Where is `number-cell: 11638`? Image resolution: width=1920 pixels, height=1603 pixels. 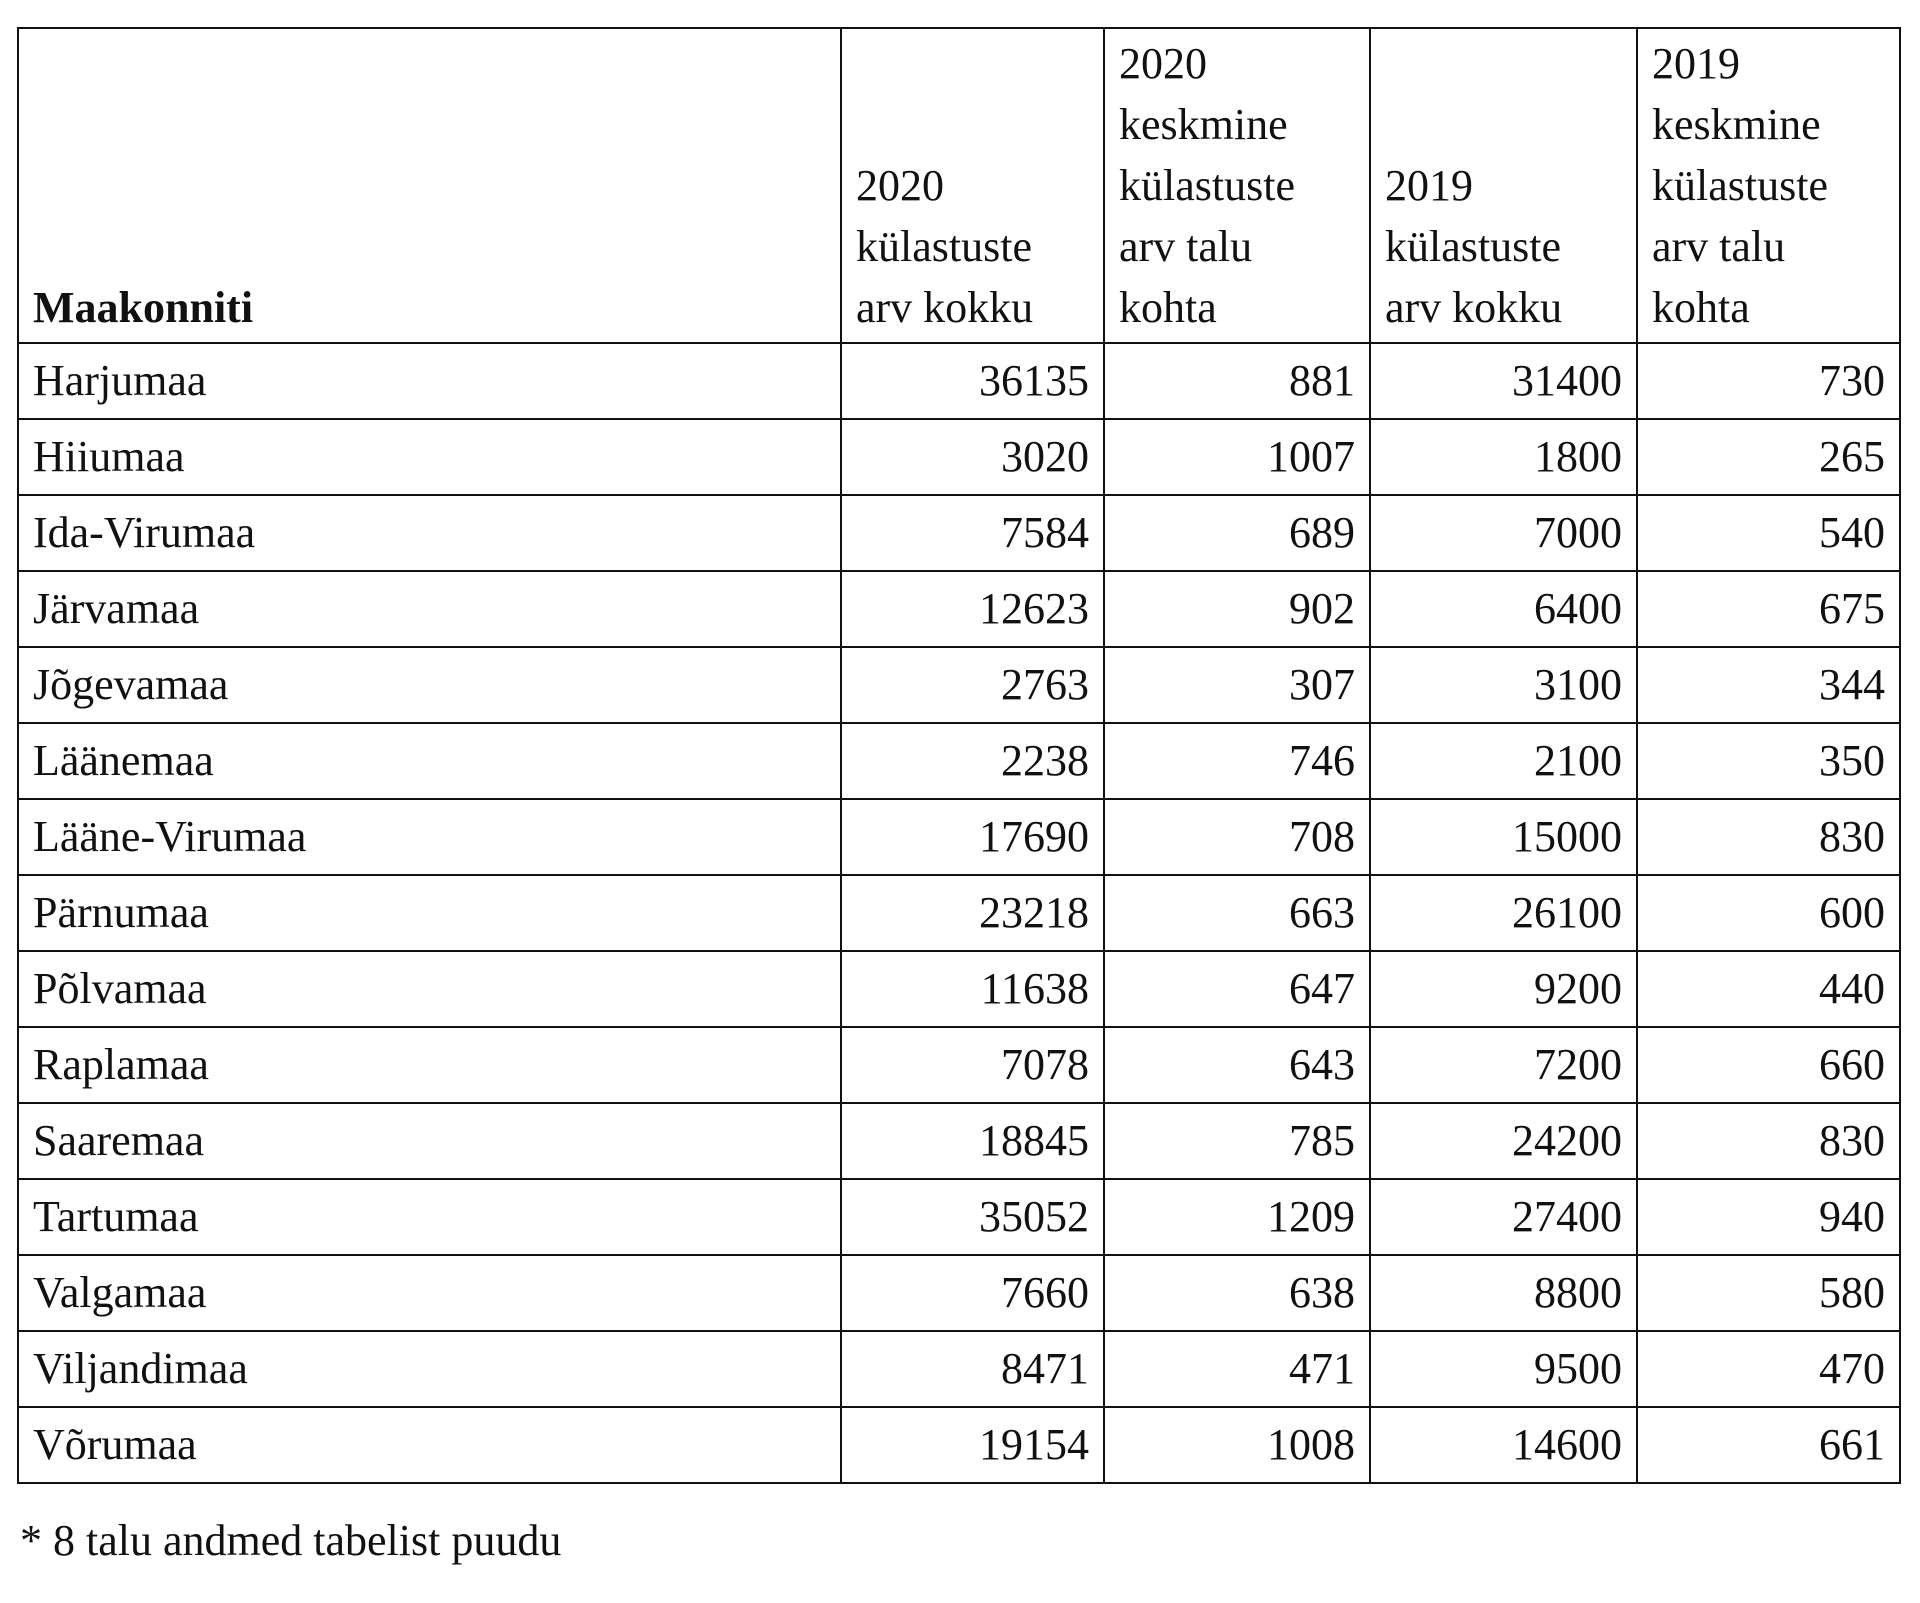
number-cell: 11638 is located at coordinates (972, 989).